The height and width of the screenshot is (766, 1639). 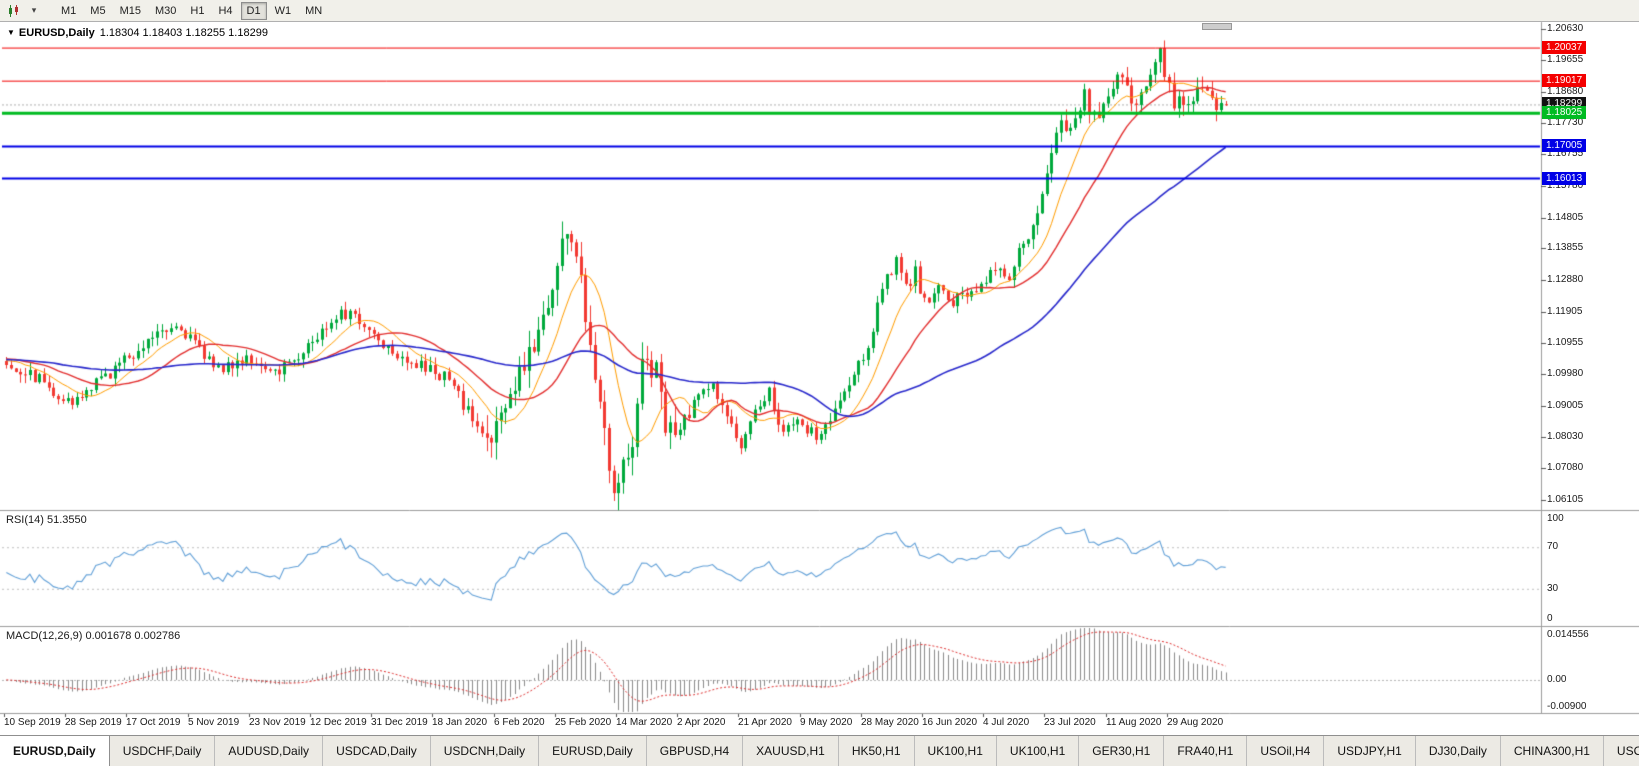 I want to click on hline-price-tag: 1.20037, so click(x=1564, y=47).